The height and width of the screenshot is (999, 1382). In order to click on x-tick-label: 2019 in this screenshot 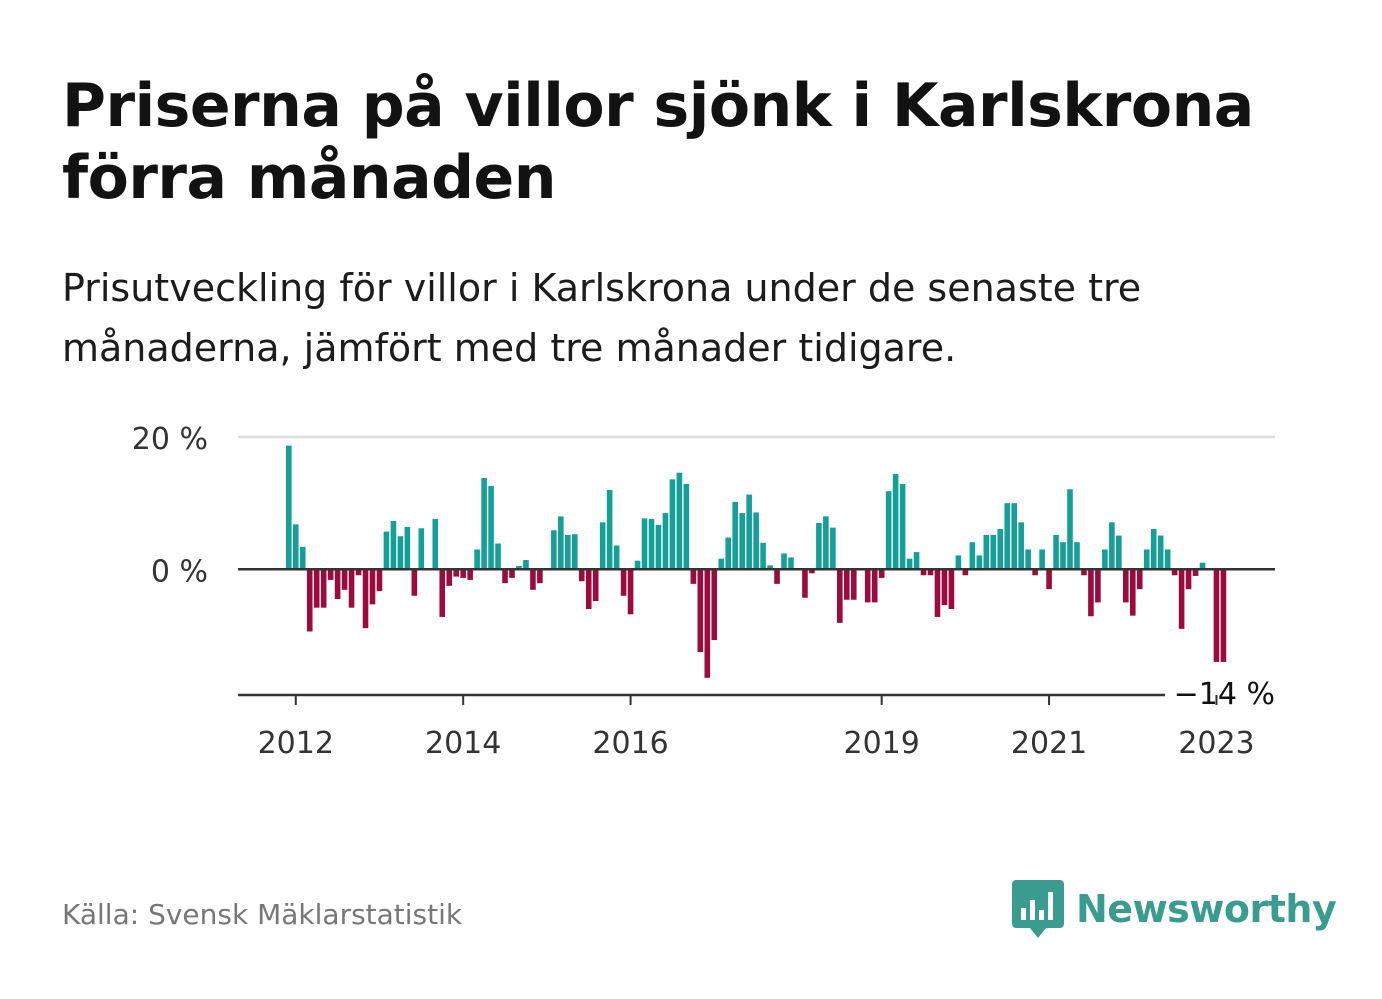, I will do `click(881, 743)`.